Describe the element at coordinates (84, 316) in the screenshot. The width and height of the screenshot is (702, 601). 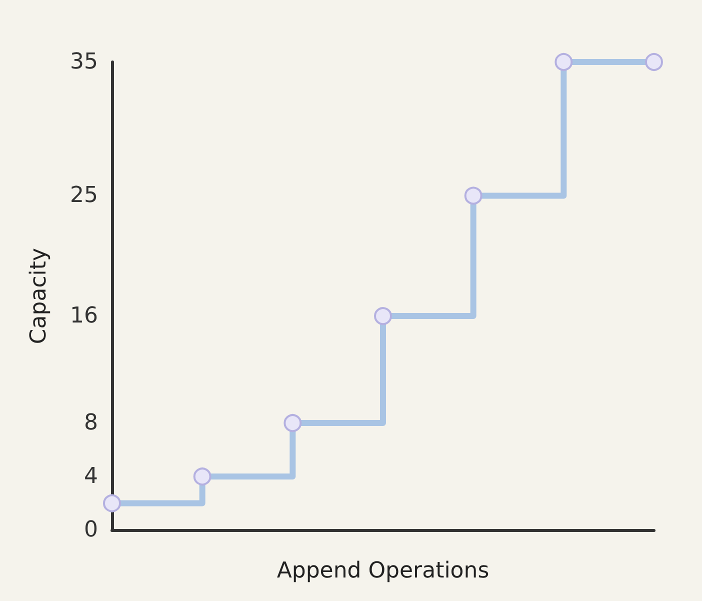
I see `y-tick-label: 16` at that location.